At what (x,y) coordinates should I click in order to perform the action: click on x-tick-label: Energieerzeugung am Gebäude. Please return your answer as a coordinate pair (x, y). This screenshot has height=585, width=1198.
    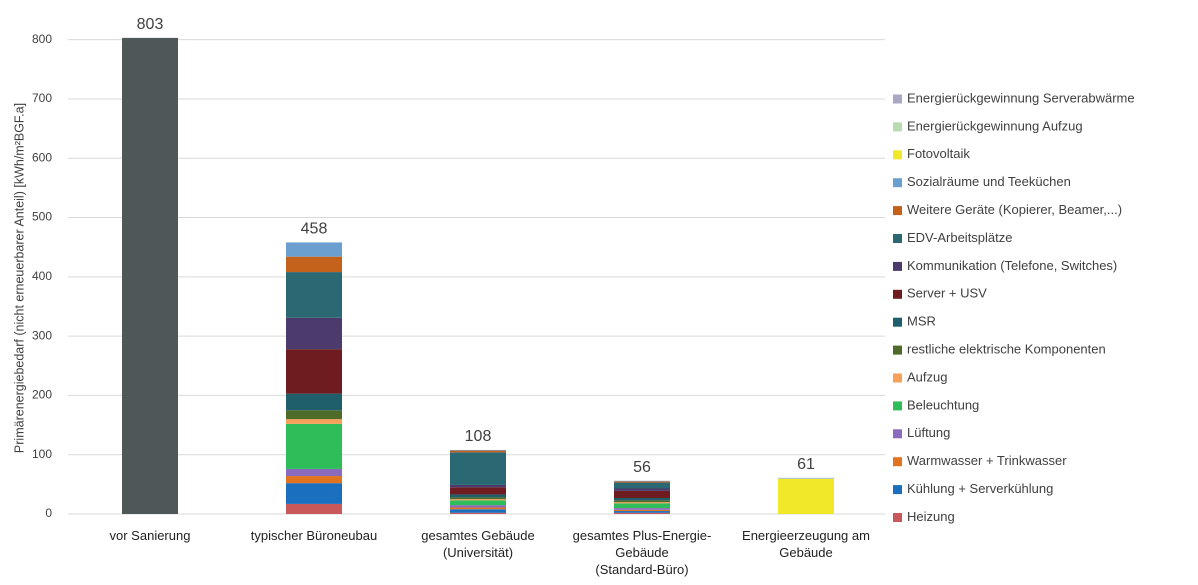
    Looking at the image, I should click on (806, 544).